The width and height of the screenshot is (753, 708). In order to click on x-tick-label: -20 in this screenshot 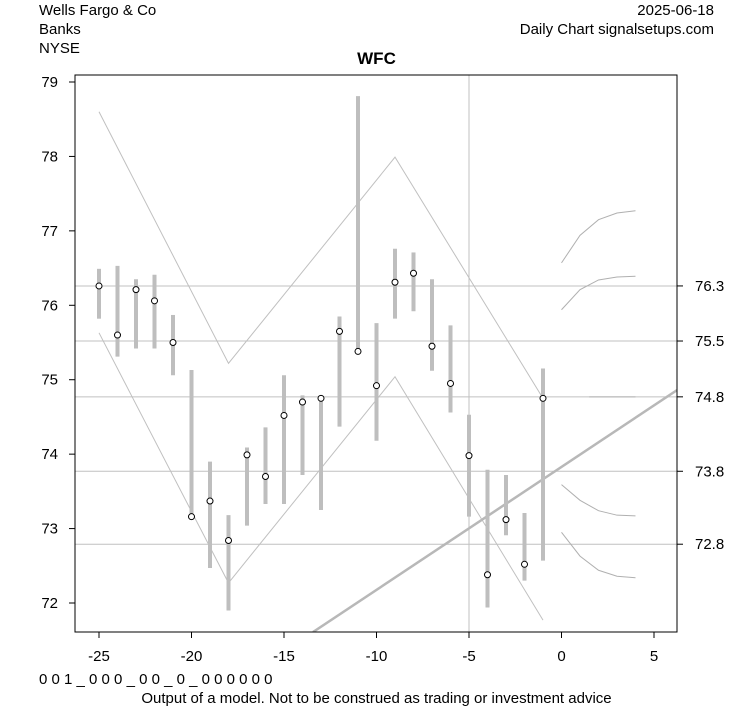, I will do `click(192, 656)`.